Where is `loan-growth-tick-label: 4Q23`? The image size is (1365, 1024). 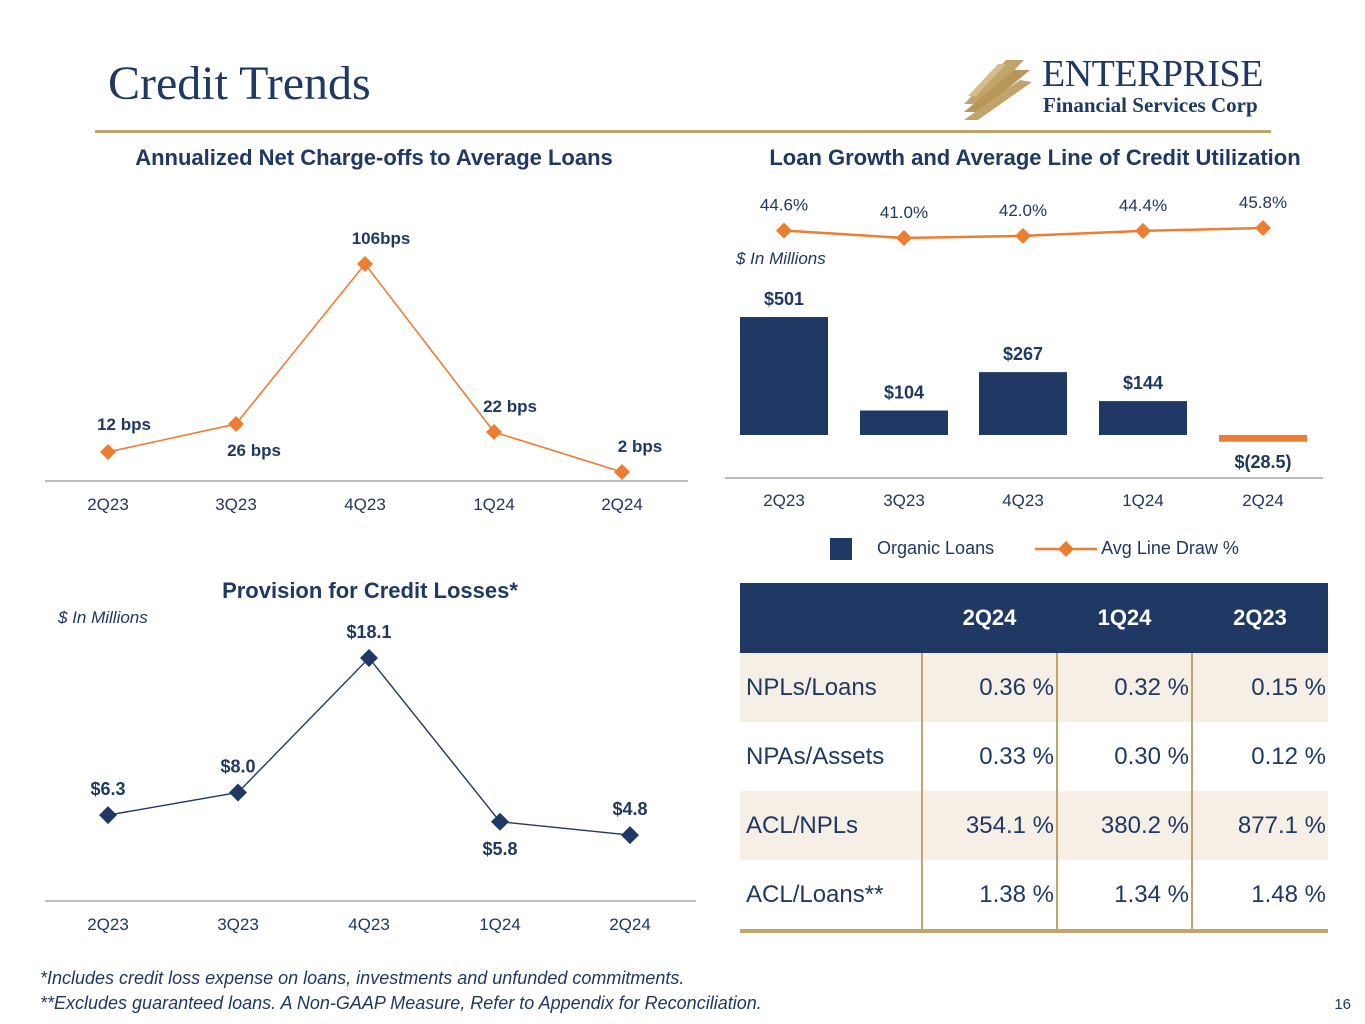
loan-growth-tick-label: 4Q23 is located at coordinates (1023, 500).